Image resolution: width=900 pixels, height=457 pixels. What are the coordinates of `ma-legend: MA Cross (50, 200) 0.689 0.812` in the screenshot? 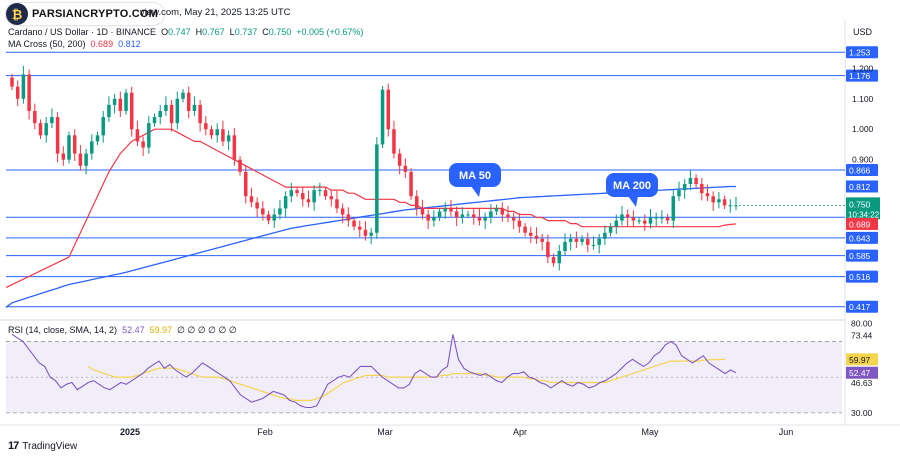 It's located at (74, 44).